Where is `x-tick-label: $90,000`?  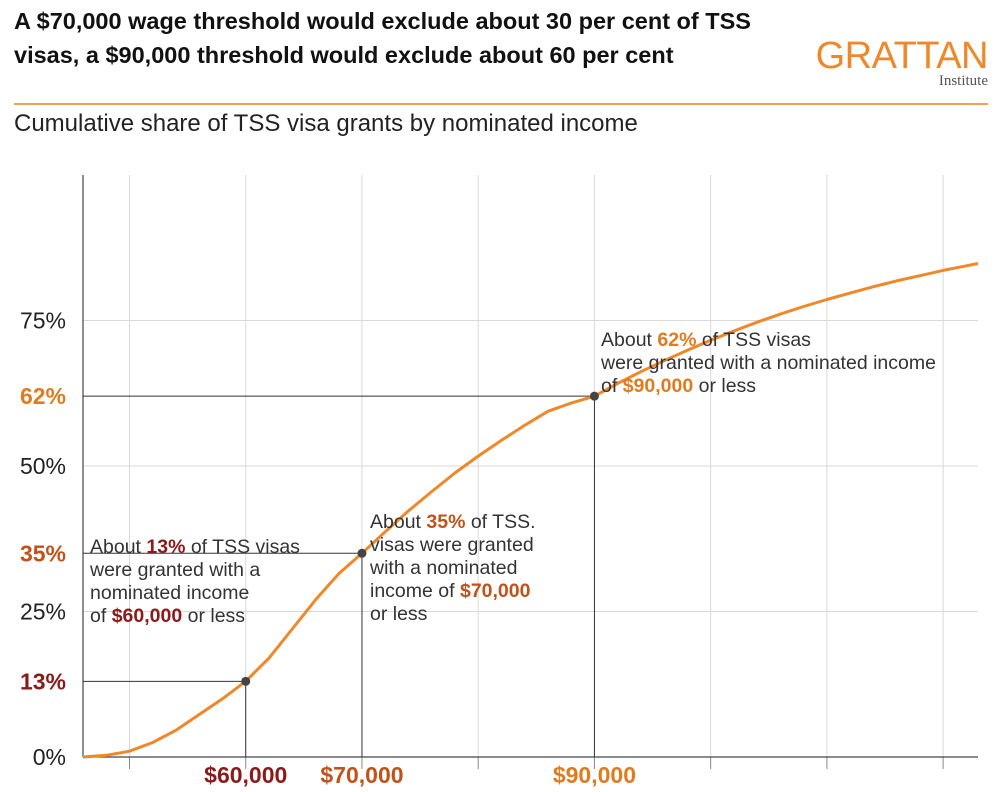
x-tick-label: $90,000 is located at coordinates (594, 775).